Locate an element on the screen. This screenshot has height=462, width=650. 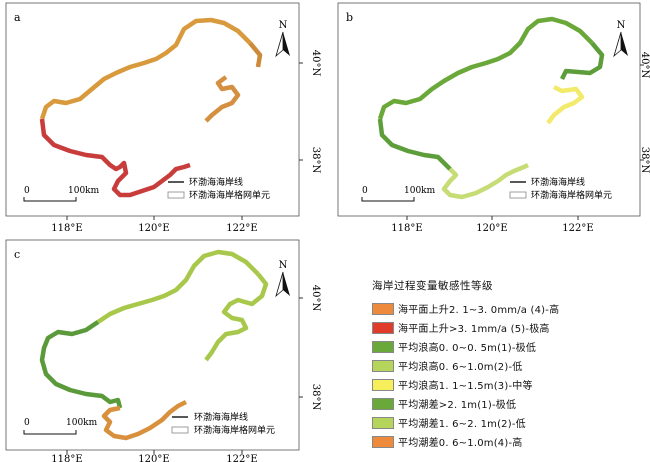
legend-item: 平均潮差0. 6~1.0m(4)-高 is located at coordinates (487, 441).